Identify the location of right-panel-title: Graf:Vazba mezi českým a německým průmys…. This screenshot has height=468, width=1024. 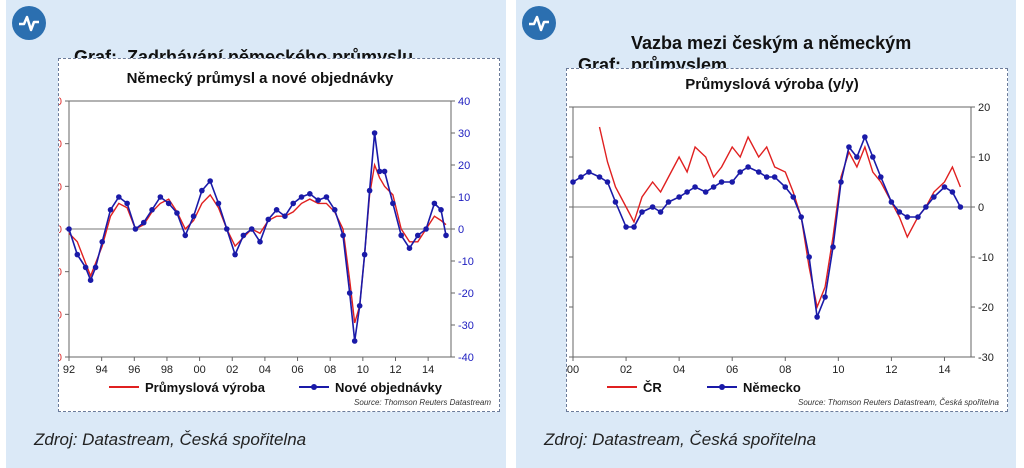
(794, 43).